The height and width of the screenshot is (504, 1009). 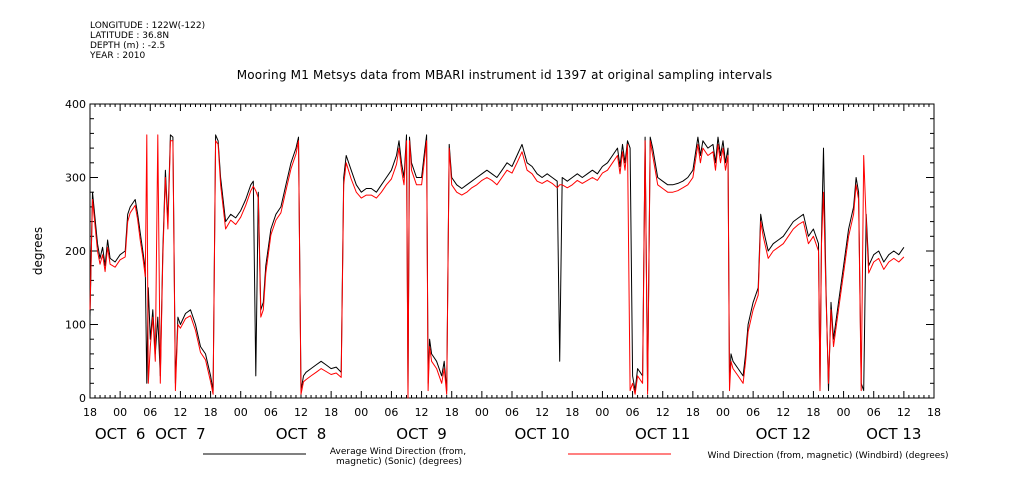 What do you see at coordinates (421, 434) in the screenshot?
I see `x-date-label: OCT 9` at bounding box center [421, 434].